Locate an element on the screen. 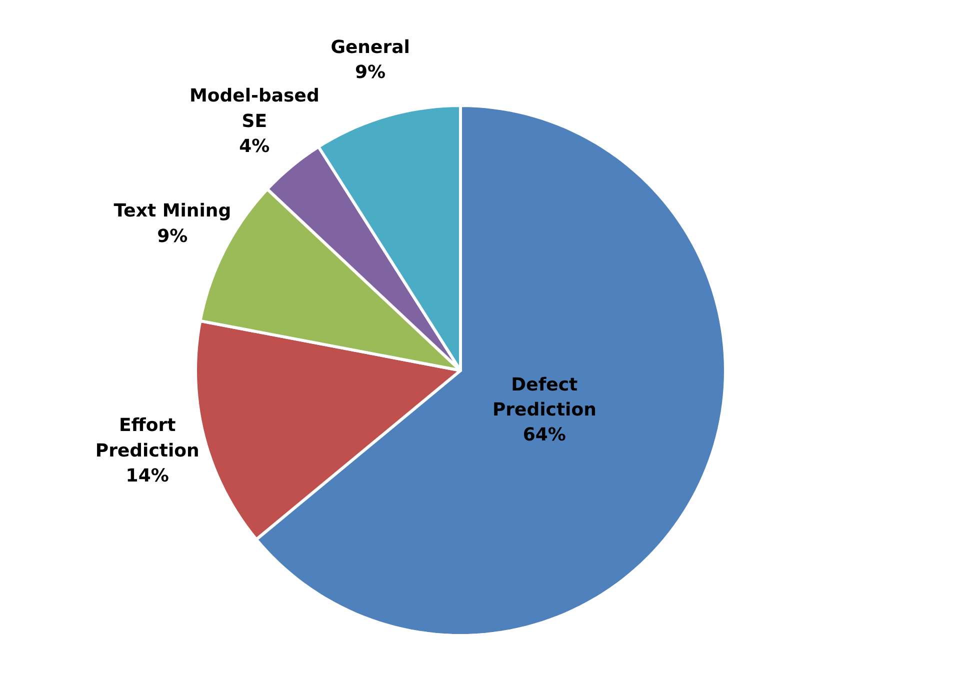  slice-label: General is located at coordinates (370, 47).